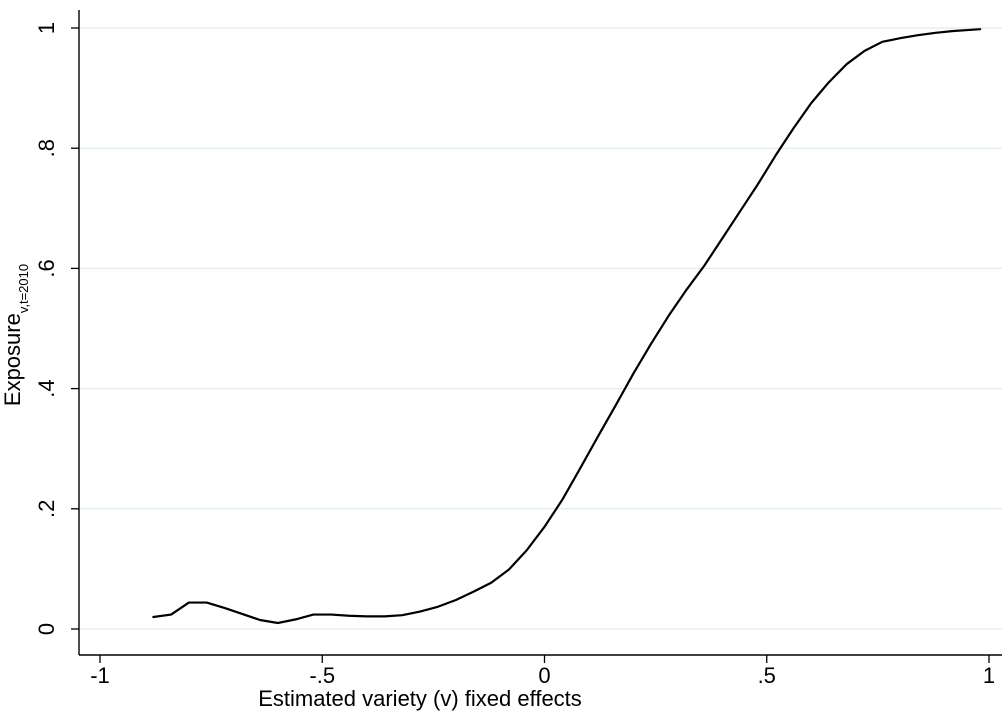 Image resolution: width=1002 pixels, height=715 pixels. I want to click on y-tick-label-1: .2, so click(46, 509).